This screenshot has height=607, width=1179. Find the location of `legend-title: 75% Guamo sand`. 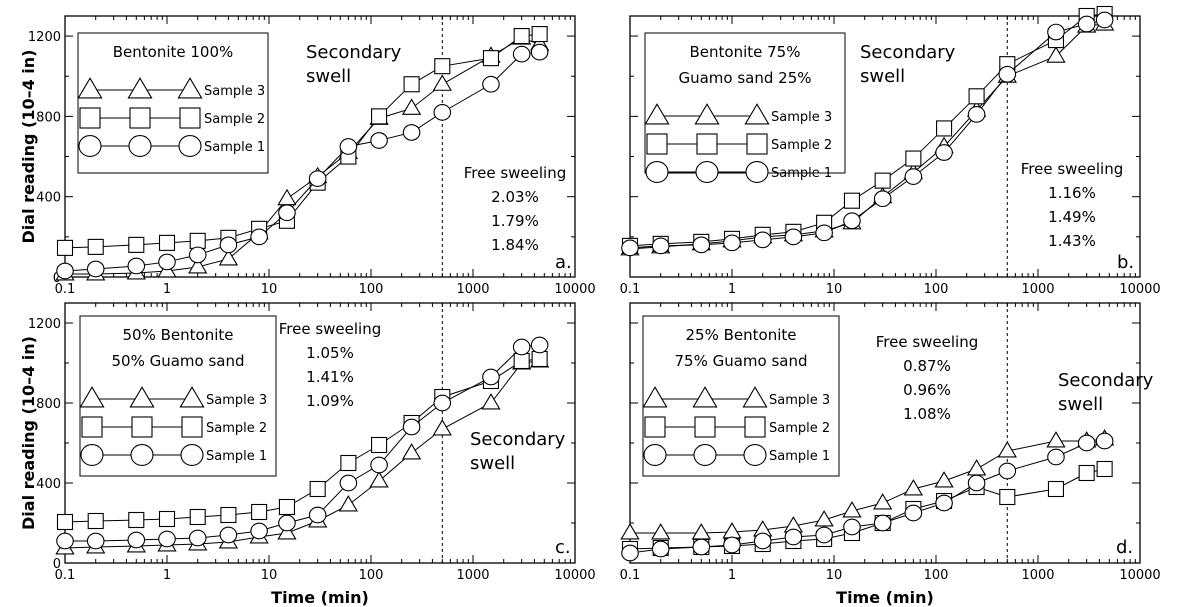

legend-title: 75% Guamo sand is located at coordinates (740, 361).